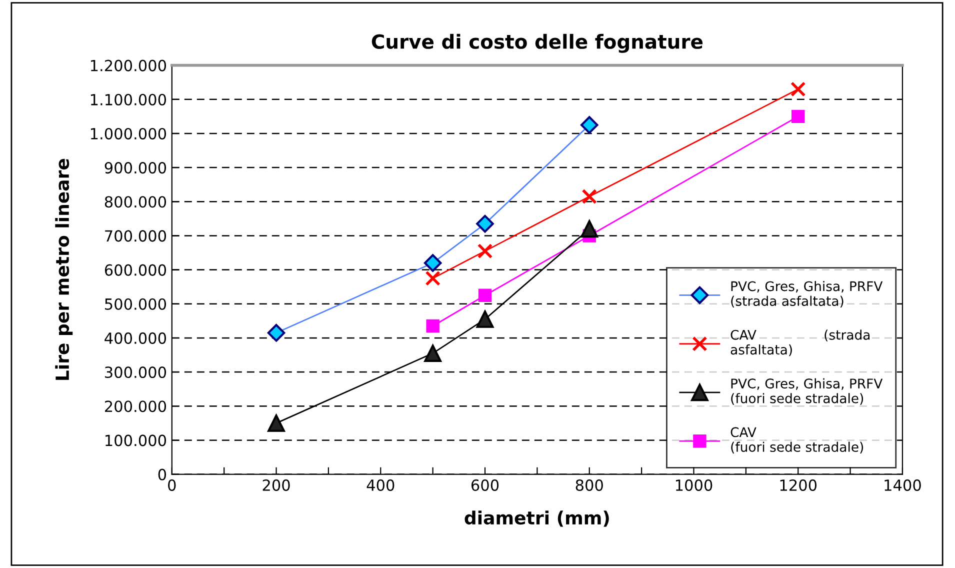 The width and height of the screenshot is (955, 568). Describe the element at coordinates (800, 343) in the screenshot. I see `legend-label: CAV (strada asfaltata)` at that location.